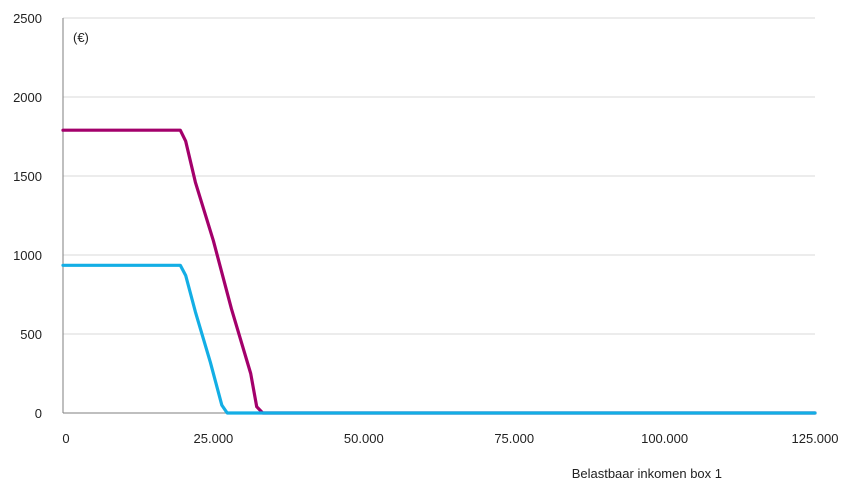  Describe the element at coordinates (81, 37) in the screenshot. I see `y-axis-unit-label: (€)` at that location.